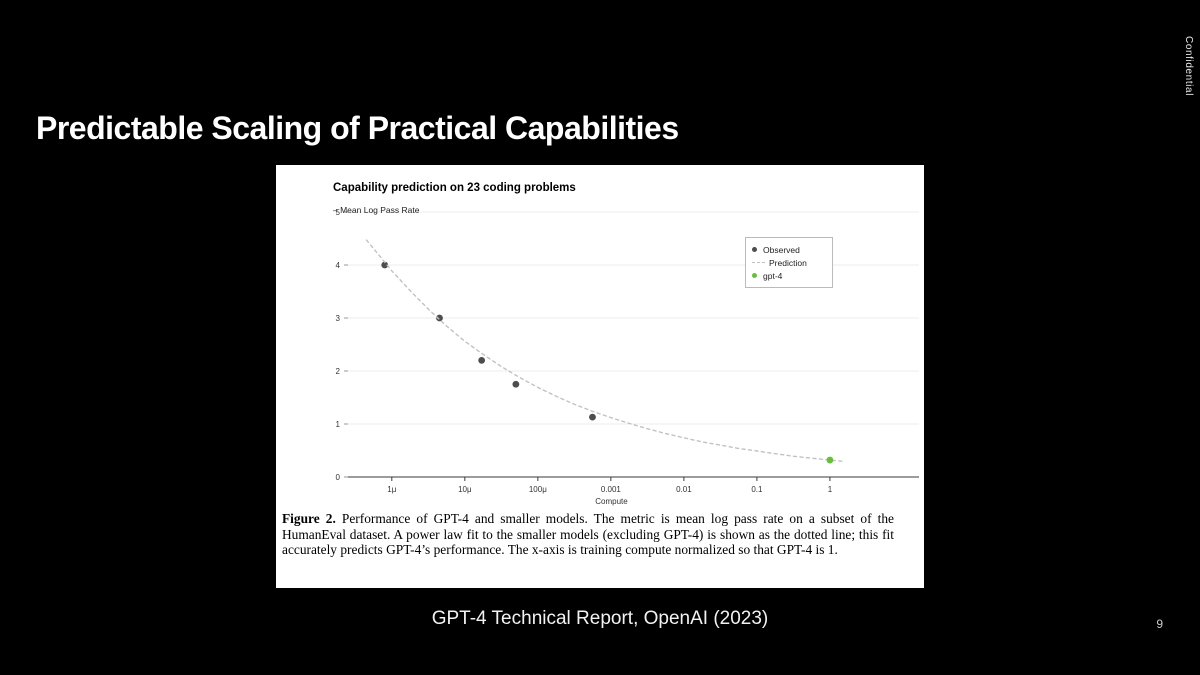 The image size is (1200, 675). I want to click on svg-text: 4, so click(338, 265).